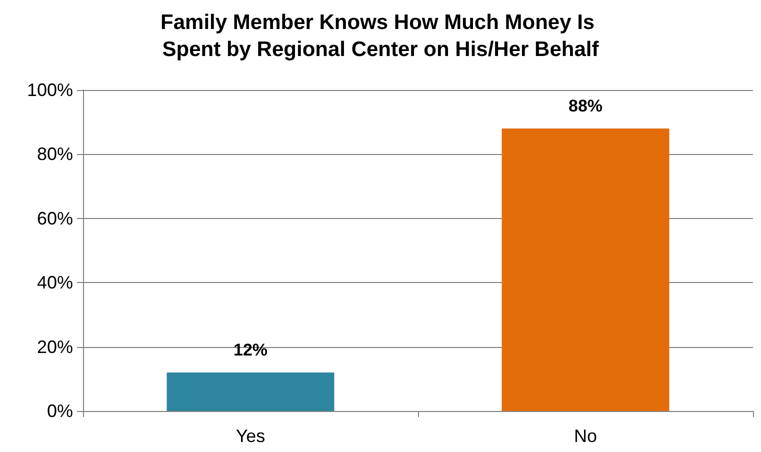 The image size is (761, 452). I want to click on data-label: 88%, so click(585, 106).